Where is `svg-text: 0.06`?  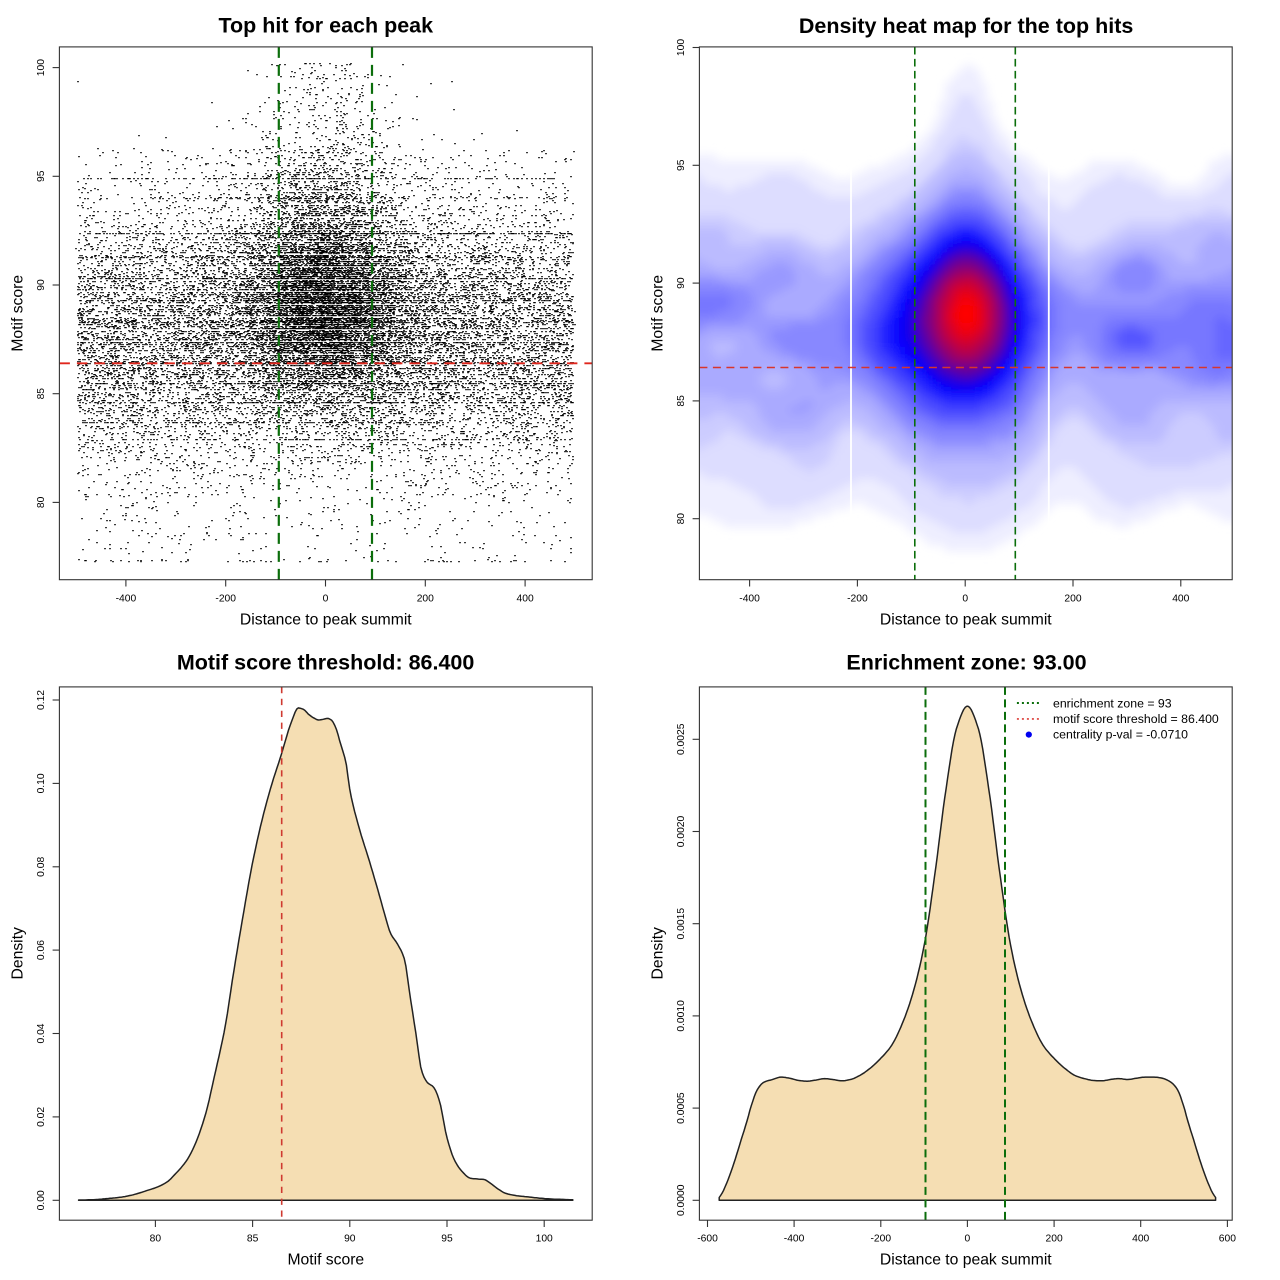
svg-text: 0.06 is located at coordinates (41, 950).